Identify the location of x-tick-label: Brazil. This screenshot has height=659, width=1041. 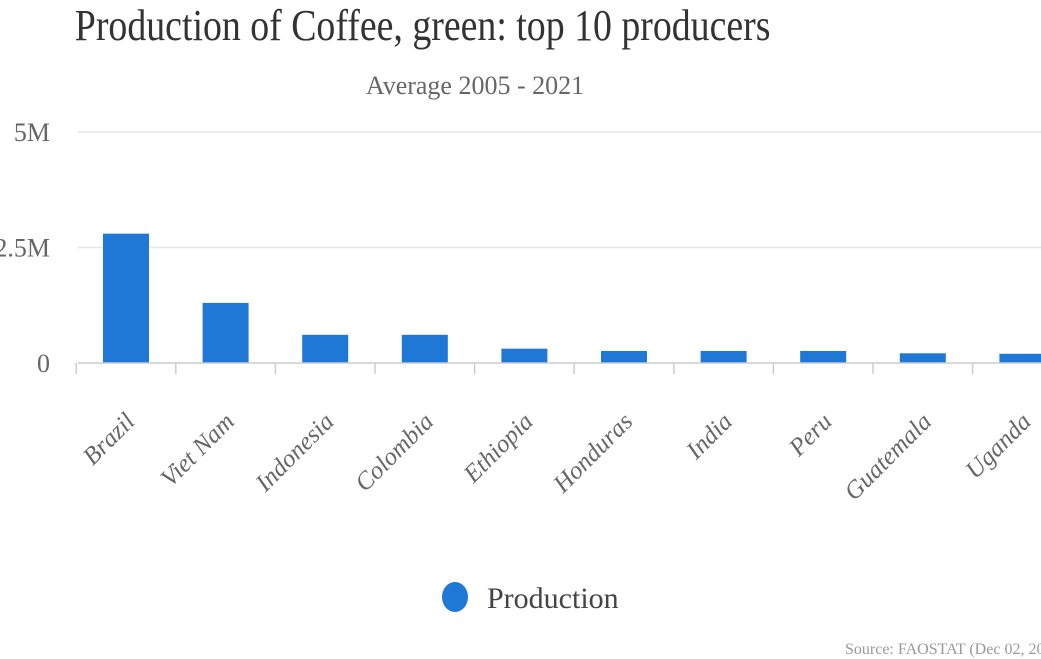
(109, 439).